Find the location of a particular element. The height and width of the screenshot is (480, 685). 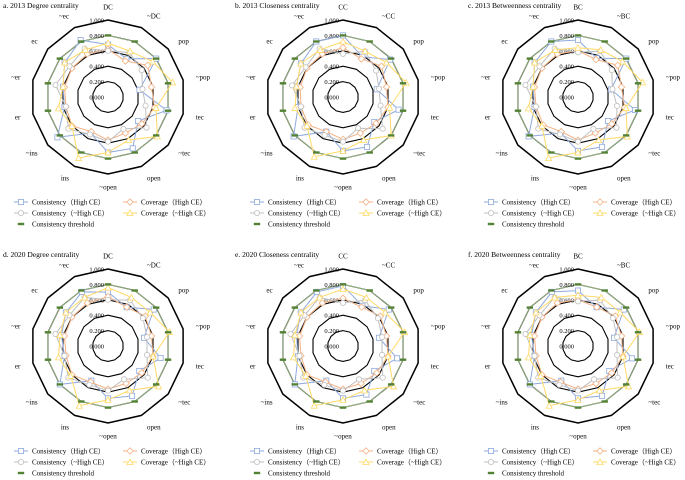

legend-label-consistency_nhigh: Consistency（~High CE） is located at coordinates (540, 214).